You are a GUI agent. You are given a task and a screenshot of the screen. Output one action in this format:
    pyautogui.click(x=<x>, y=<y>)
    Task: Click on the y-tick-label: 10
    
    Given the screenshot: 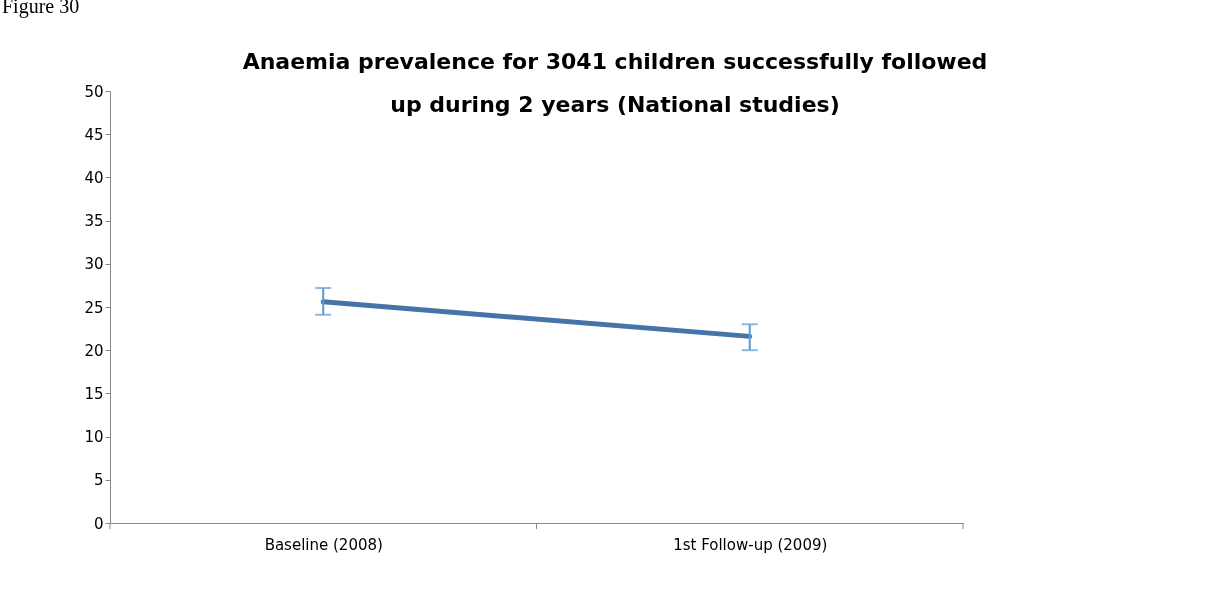 What is the action you would take?
    pyautogui.click(x=94, y=437)
    